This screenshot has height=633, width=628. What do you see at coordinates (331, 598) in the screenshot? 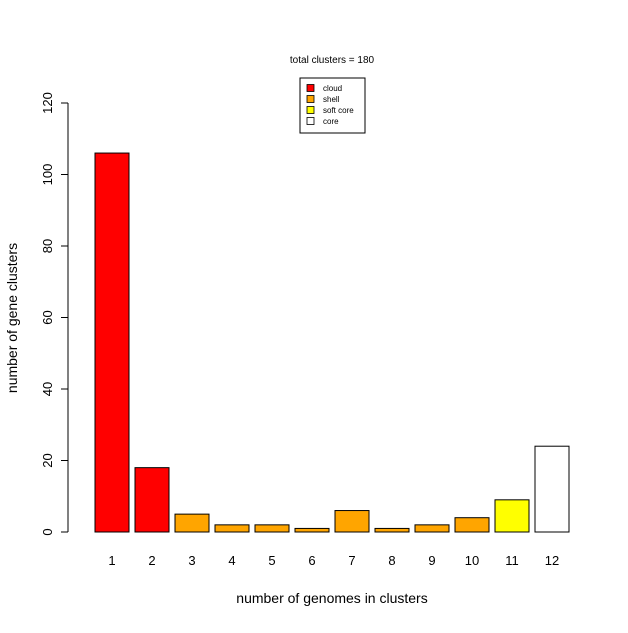
I see `x-axis-label: number of genomes in clusters` at bounding box center [331, 598].